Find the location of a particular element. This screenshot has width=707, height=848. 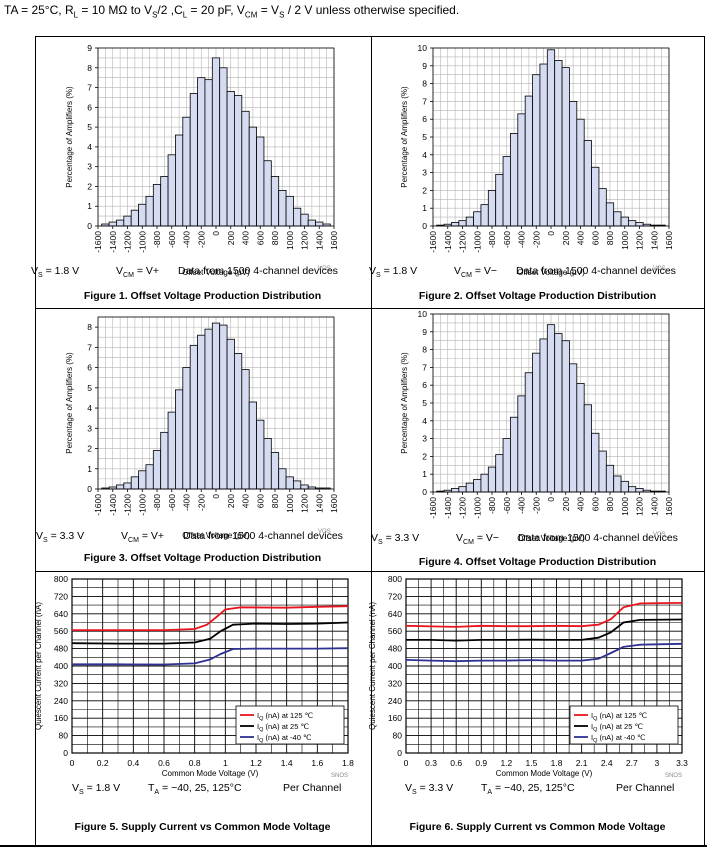

x-tick-label: -1200 is located at coordinates (128, 242).